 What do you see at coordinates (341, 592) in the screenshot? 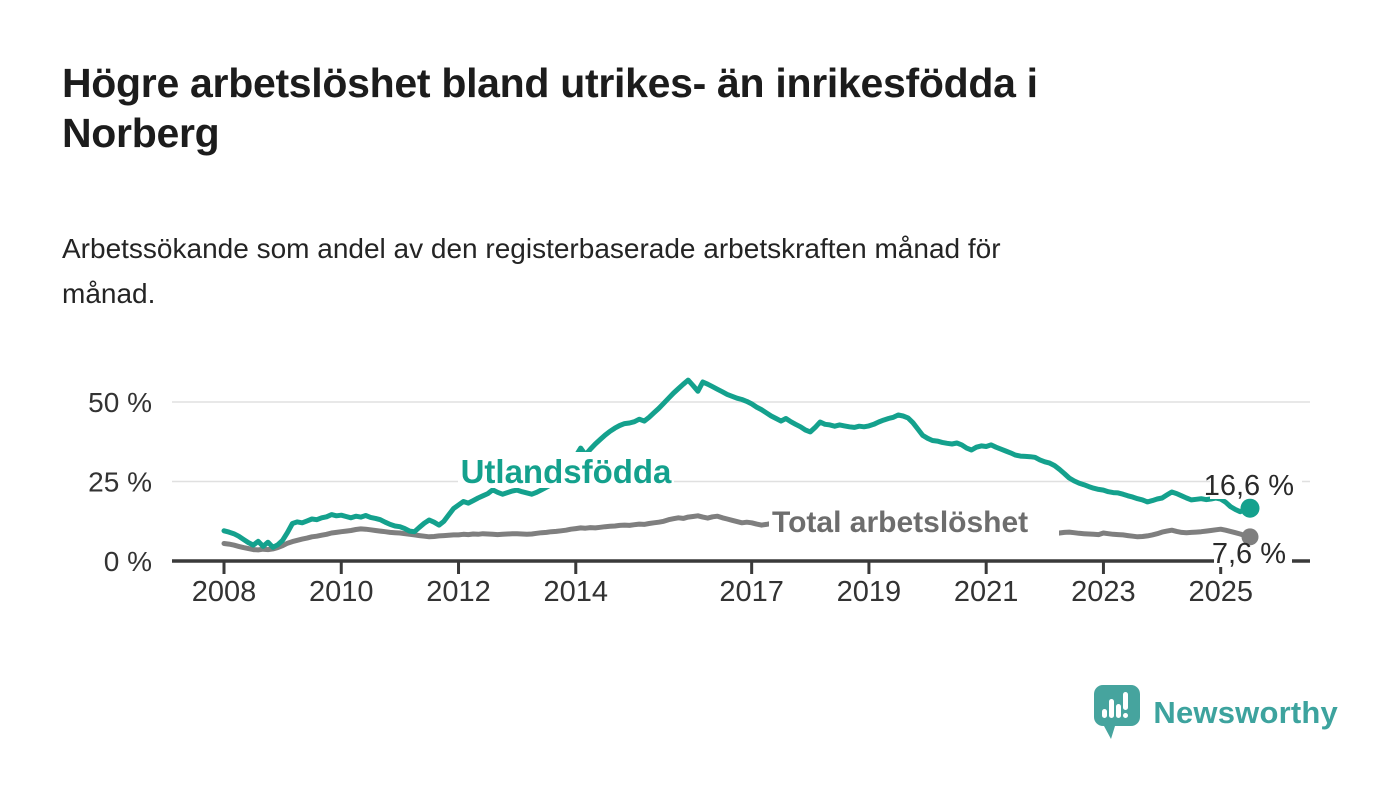
I see `x-tick-label: 2010` at bounding box center [341, 592].